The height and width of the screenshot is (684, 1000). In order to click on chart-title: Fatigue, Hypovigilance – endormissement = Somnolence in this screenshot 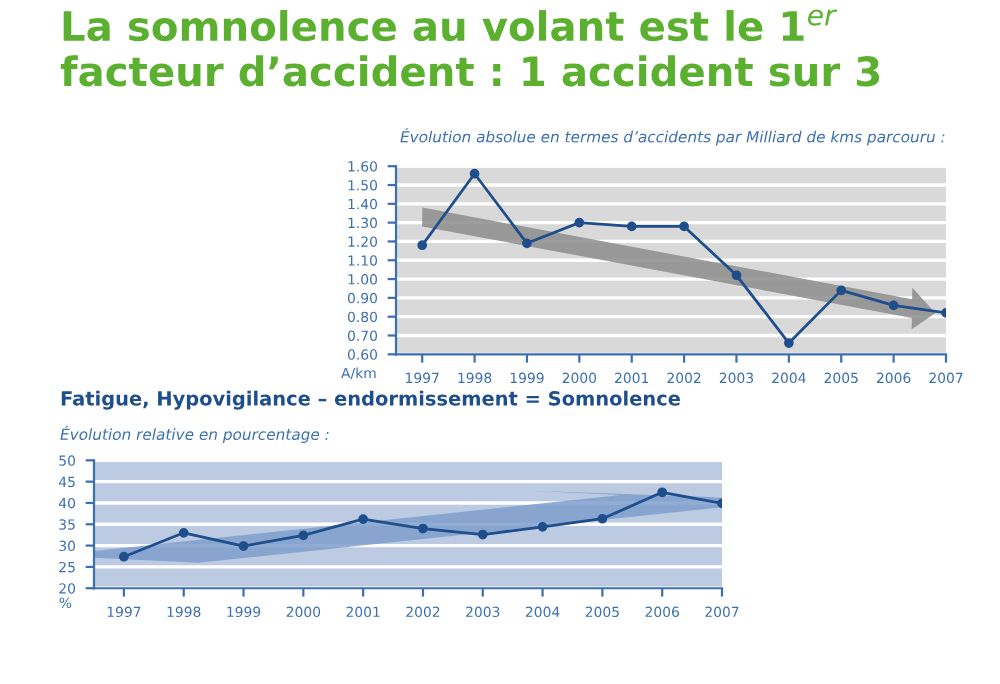, I will do `click(370, 400)`.